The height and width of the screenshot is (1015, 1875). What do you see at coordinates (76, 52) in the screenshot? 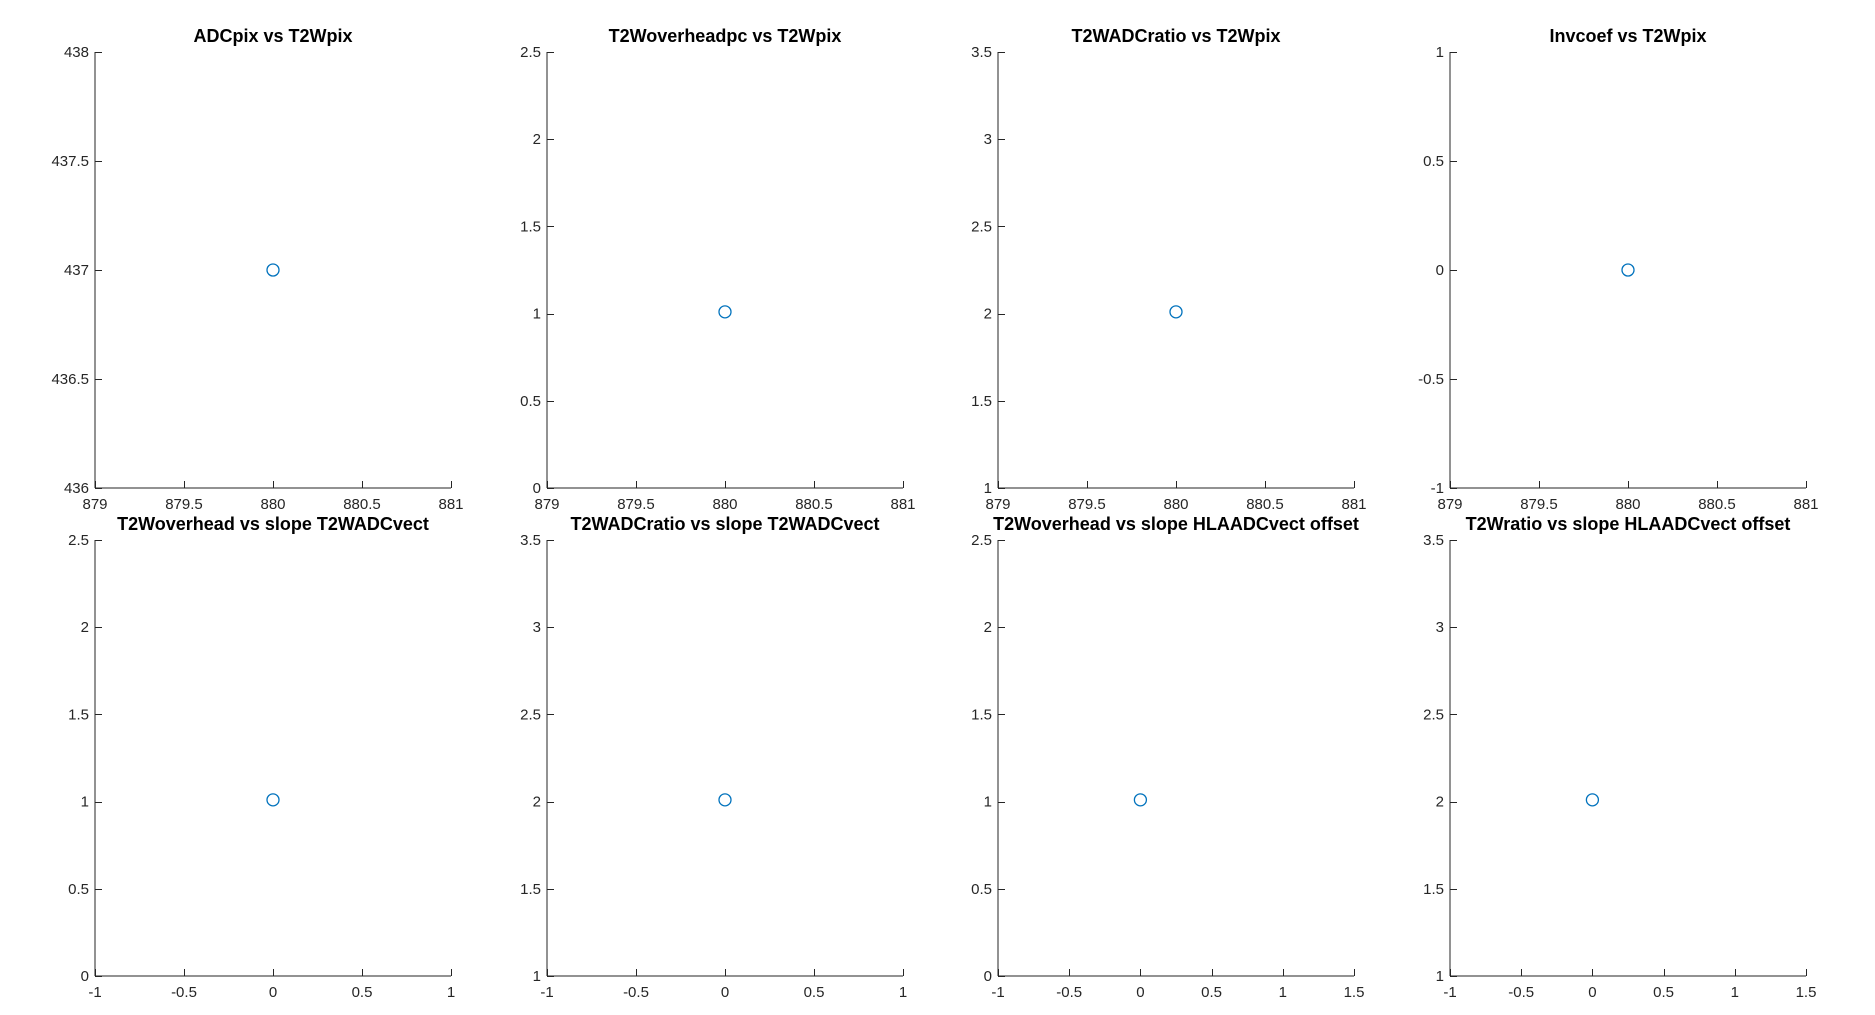
I see `y-tick-label: 438` at bounding box center [76, 52].